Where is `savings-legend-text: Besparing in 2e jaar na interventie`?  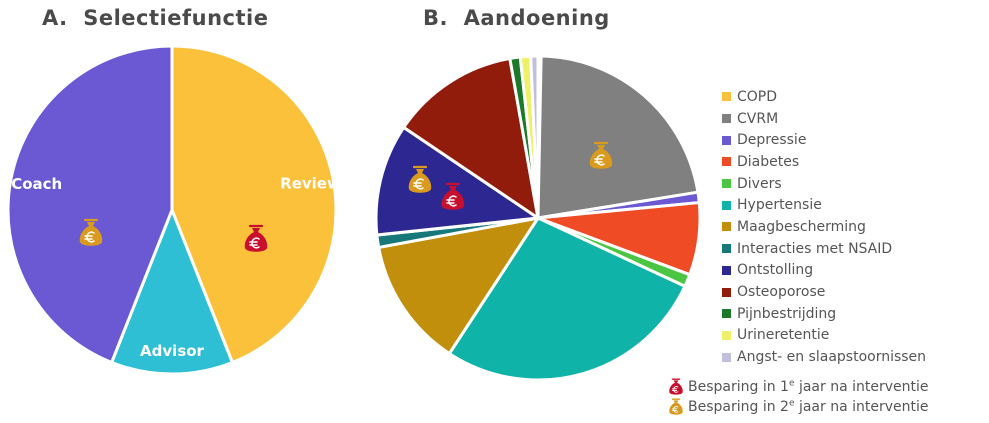
savings-legend-text: Besparing in 2e jaar na interventie is located at coordinates (808, 406).